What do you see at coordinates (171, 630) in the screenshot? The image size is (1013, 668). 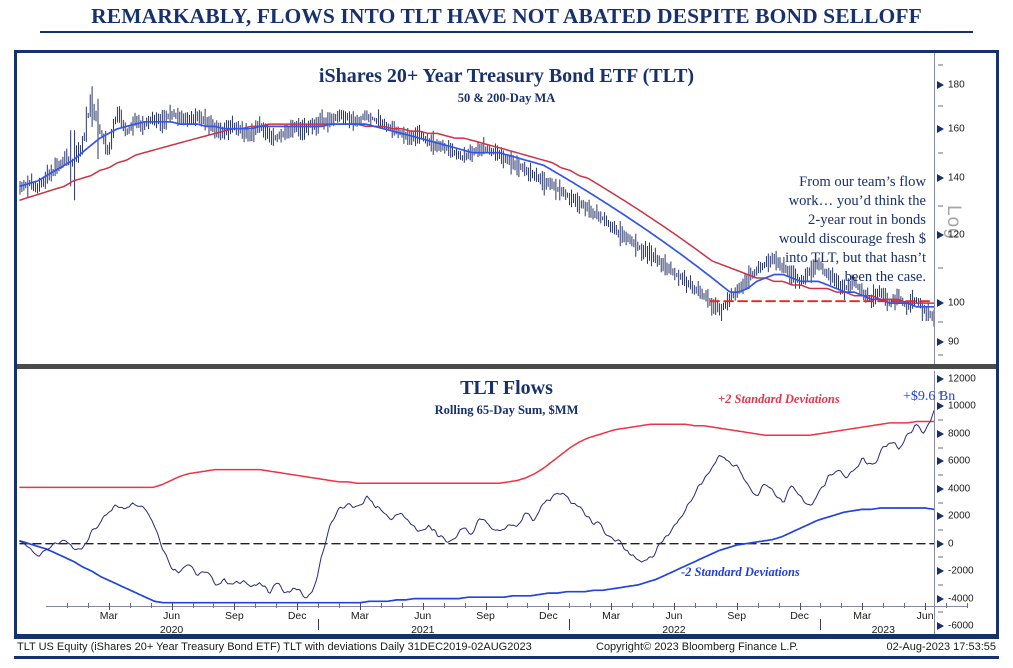 I see `x-axis-year-label: 2020` at bounding box center [171, 630].